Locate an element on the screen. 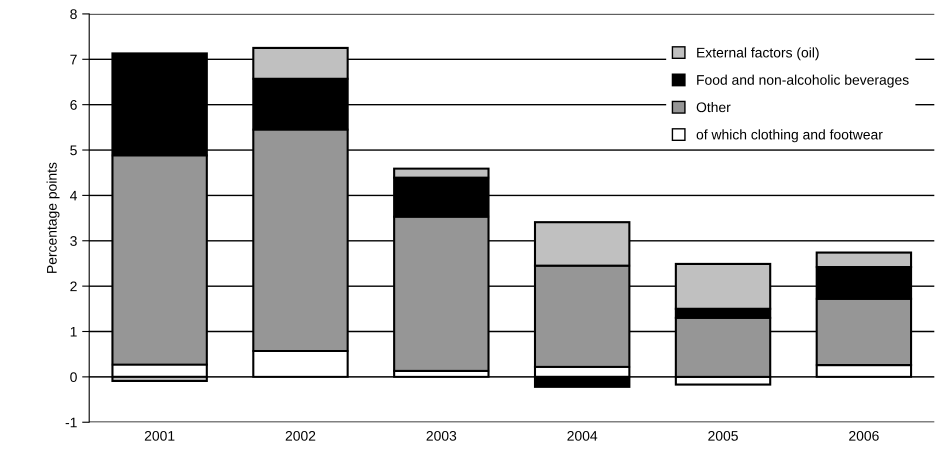 This screenshot has width=939, height=464. legend-label: of which clothing and footwear is located at coordinates (789, 135).